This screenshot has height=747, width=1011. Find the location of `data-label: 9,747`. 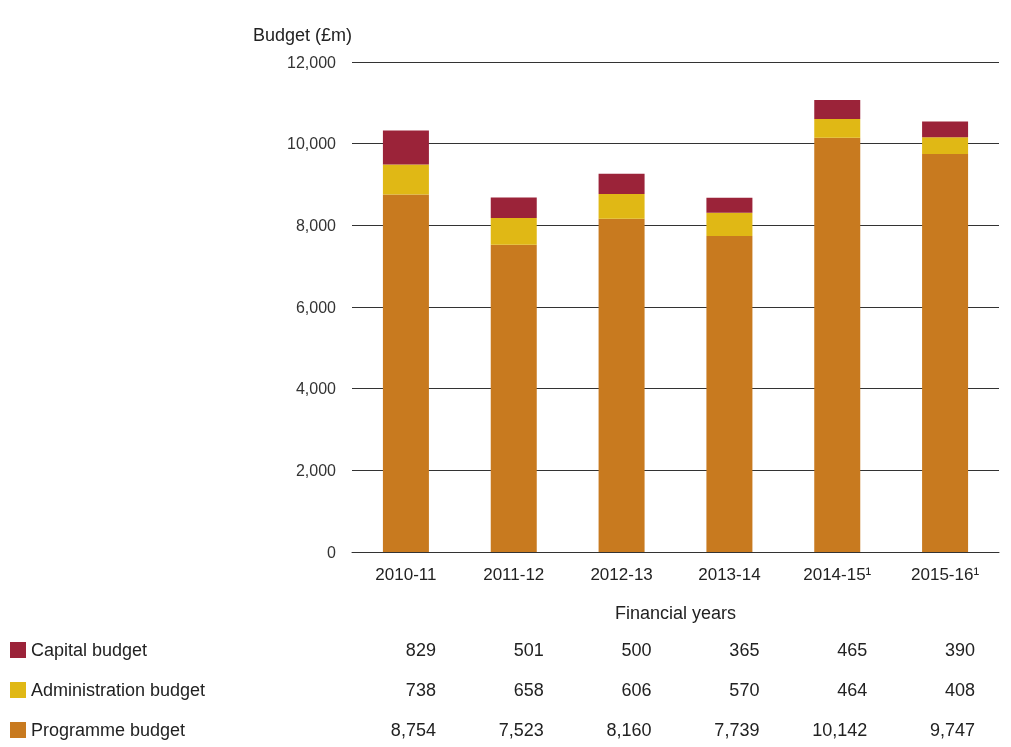

data-label: 9,747 is located at coordinates (953, 730).